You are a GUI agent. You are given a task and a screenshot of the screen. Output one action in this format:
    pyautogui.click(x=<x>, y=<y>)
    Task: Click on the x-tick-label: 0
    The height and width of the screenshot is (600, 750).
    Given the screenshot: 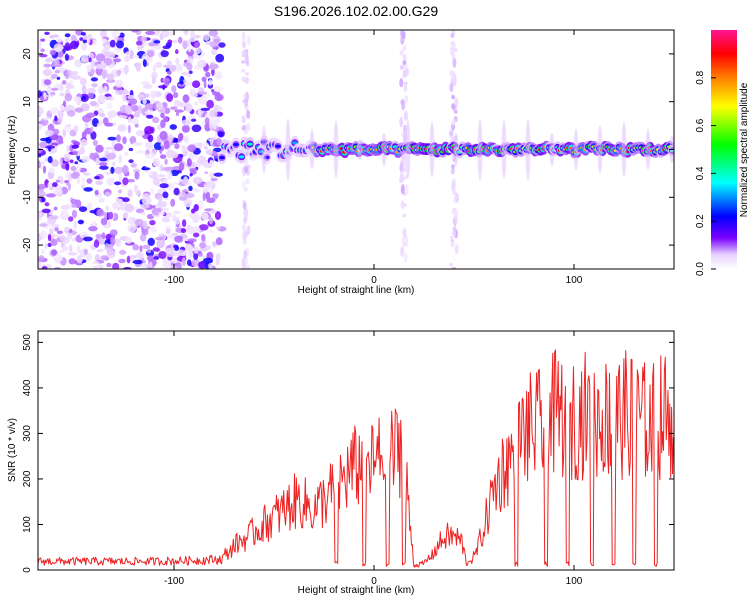 What is the action you would take?
    pyautogui.click(x=374, y=581)
    